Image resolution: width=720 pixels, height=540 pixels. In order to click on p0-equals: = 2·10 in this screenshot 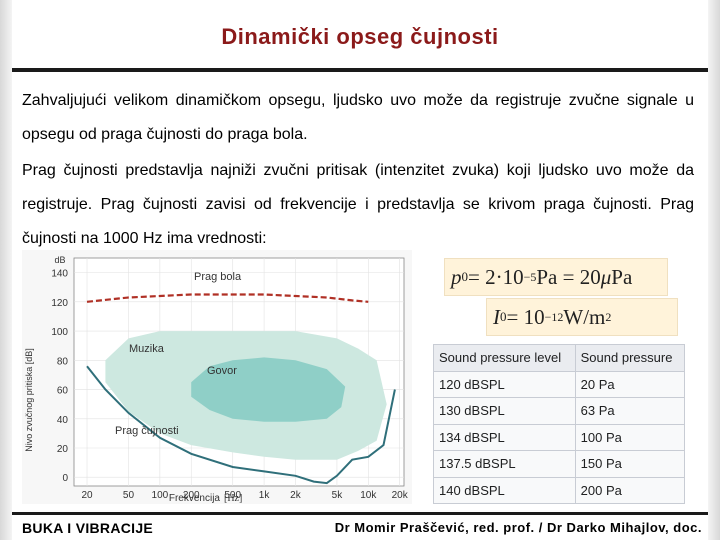, I will do `click(496, 276)`.